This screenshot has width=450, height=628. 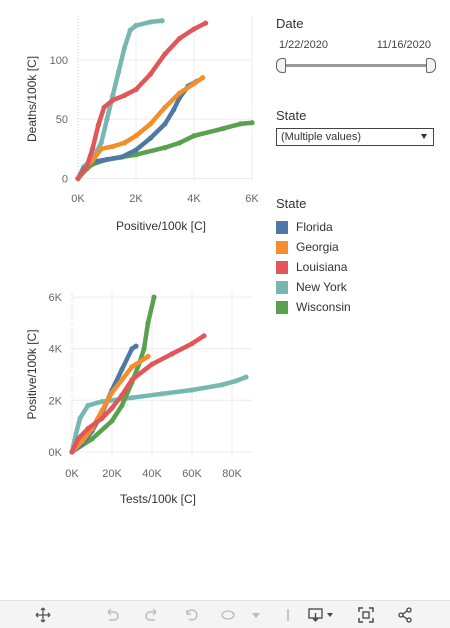 I want to click on undo-icon, so click(x=112, y=615).